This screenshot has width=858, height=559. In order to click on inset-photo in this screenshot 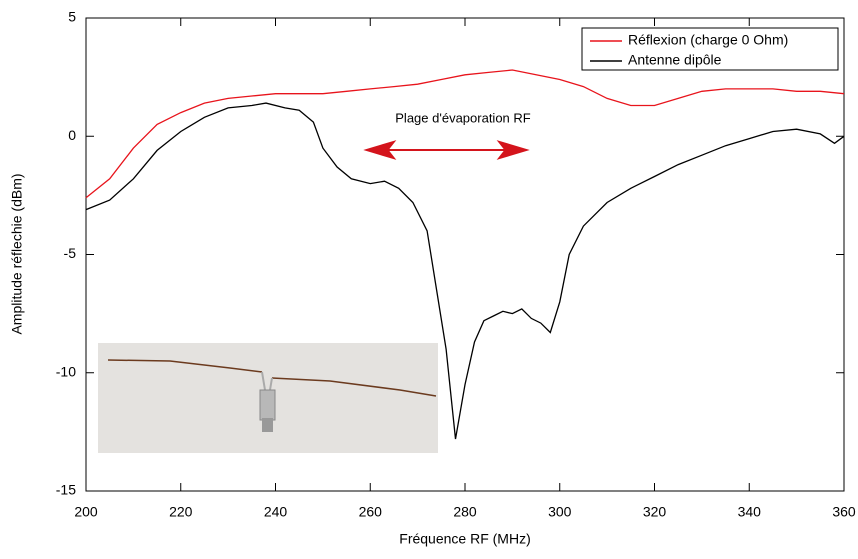, I will do `click(268, 398)`.